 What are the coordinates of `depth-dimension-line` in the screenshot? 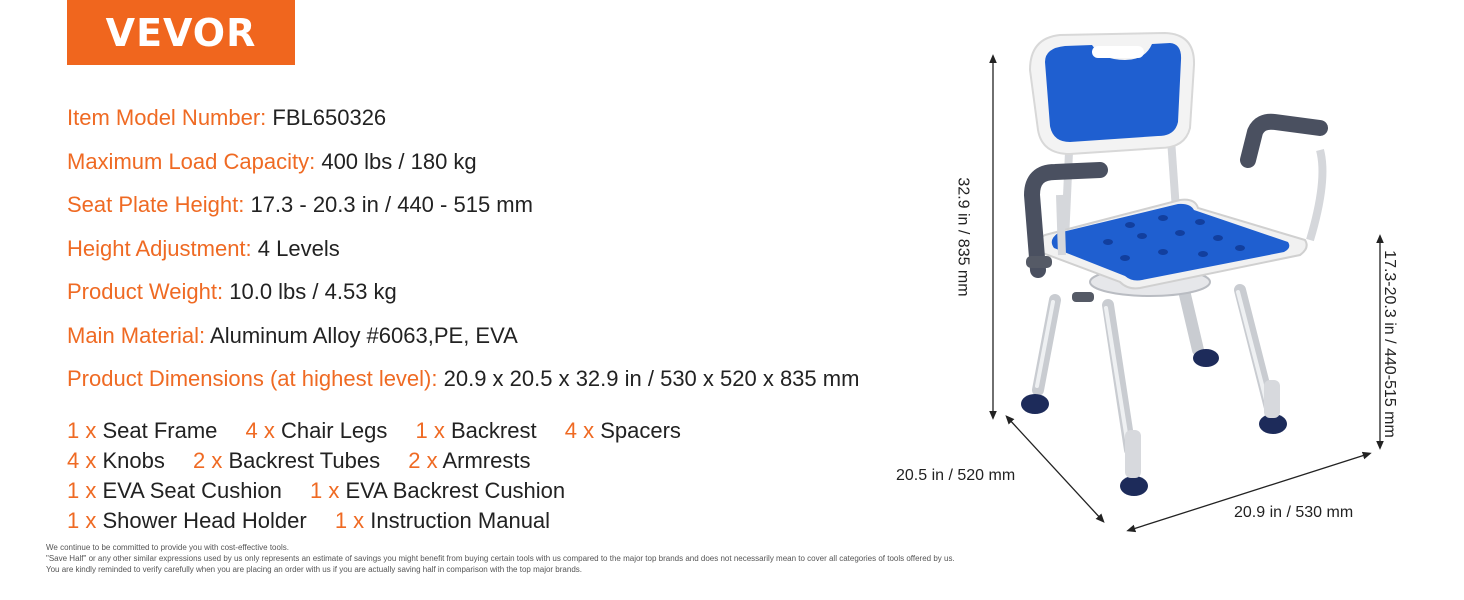 It's located at (1055, 469).